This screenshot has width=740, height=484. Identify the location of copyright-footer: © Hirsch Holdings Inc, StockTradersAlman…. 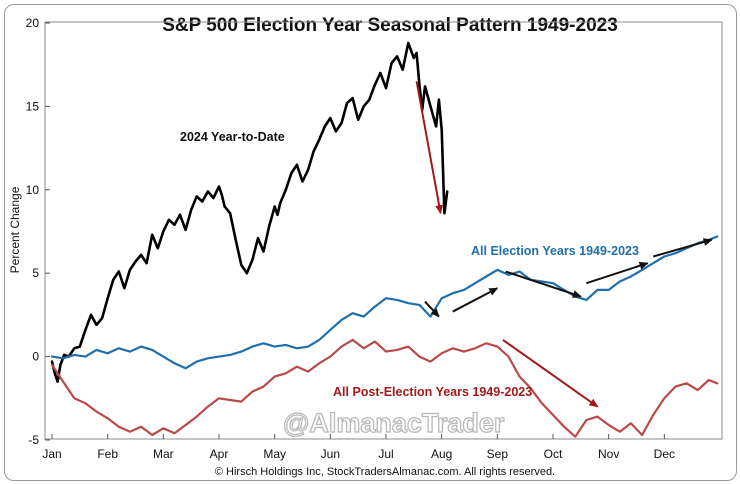
(385, 472).